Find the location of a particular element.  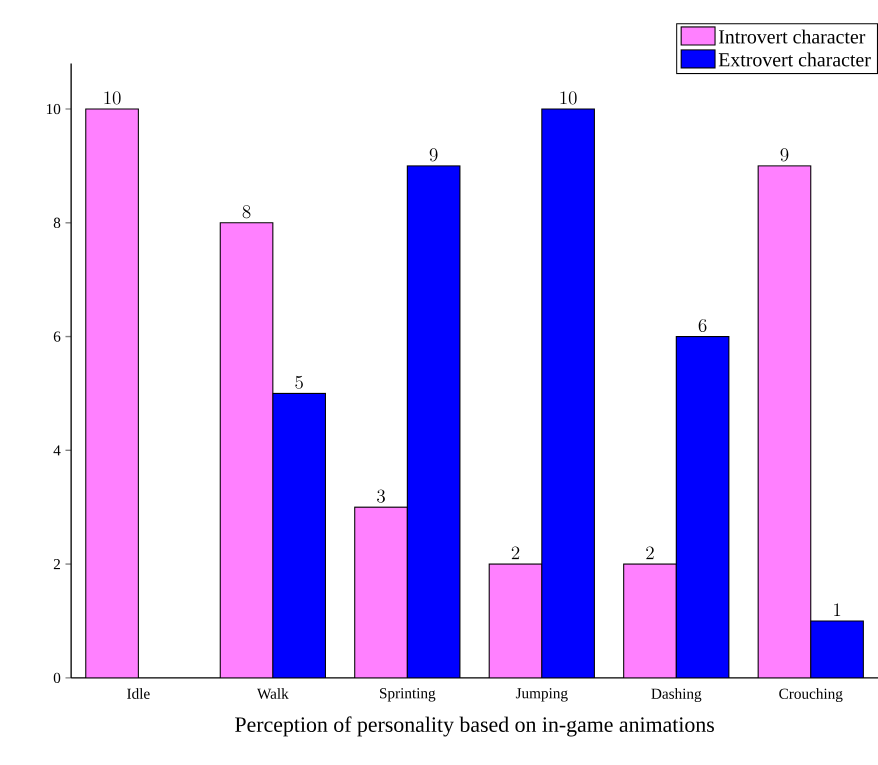

y-tick-label: 8 is located at coordinates (57, 223).